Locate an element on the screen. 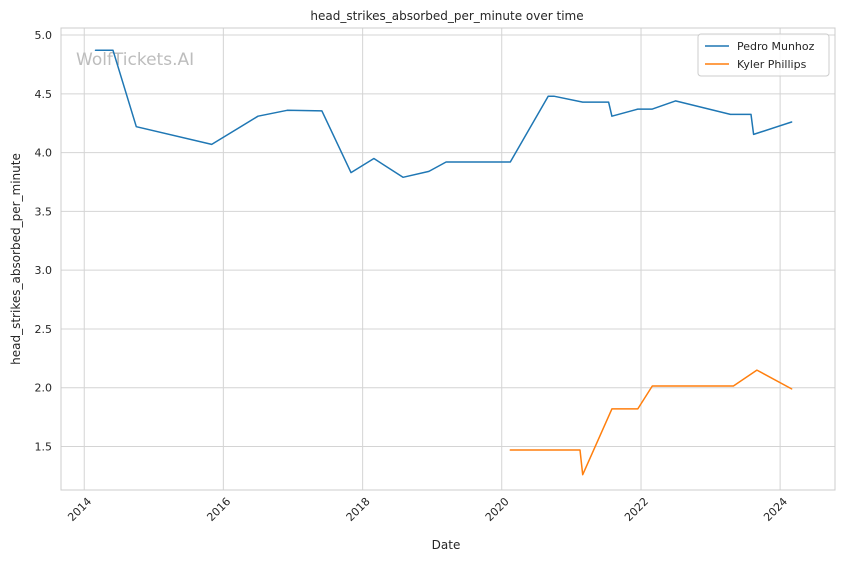 This screenshot has width=844, height=561. x-tick-label: 2016 is located at coordinates (218, 509).